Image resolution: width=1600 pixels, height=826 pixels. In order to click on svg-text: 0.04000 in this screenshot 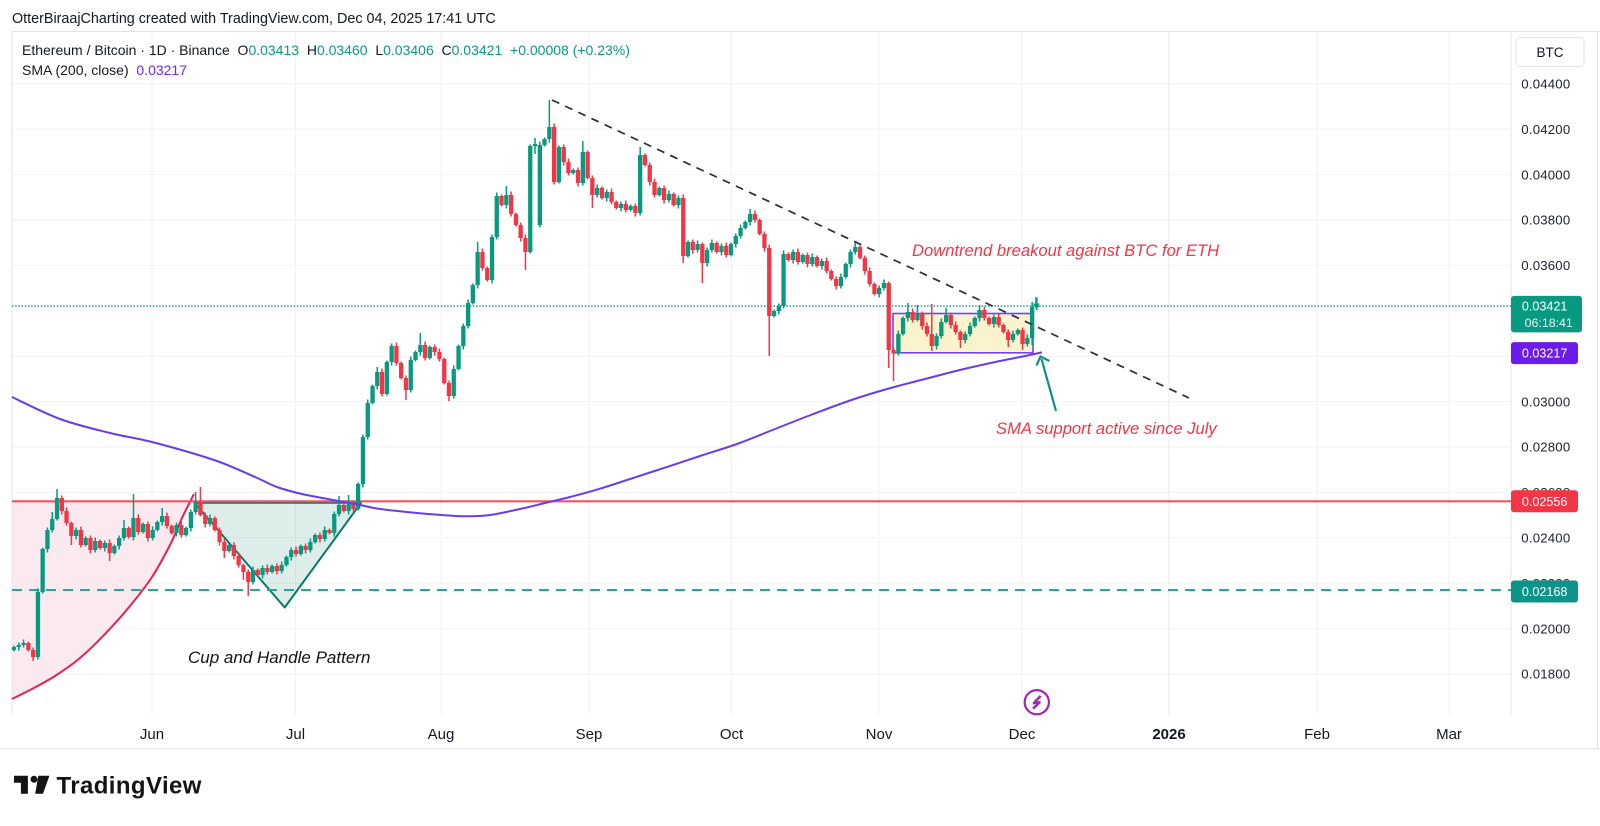, I will do `click(1545, 174)`.